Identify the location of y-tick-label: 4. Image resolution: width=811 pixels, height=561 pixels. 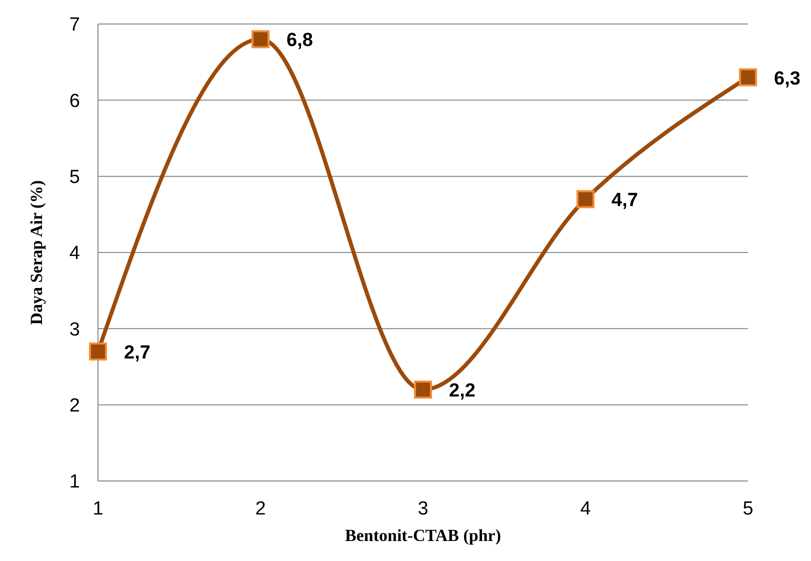
(74, 253).